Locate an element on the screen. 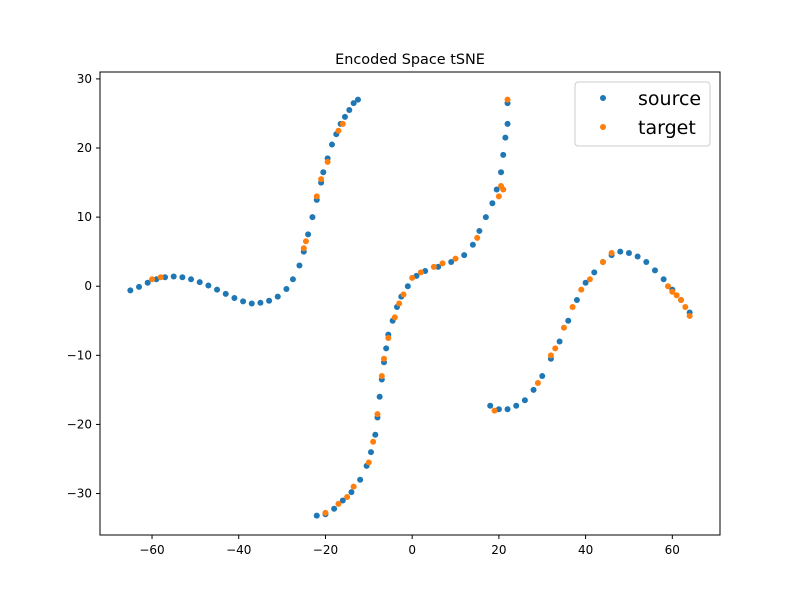  x-tick-label: −40 is located at coordinates (238, 550).